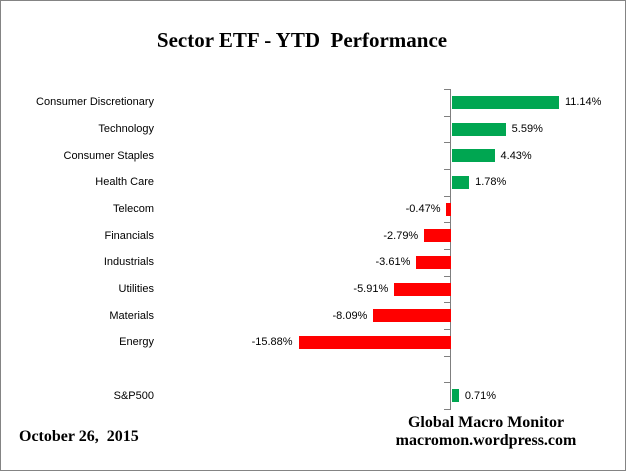 This screenshot has width=626, height=471. What do you see at coordinates (461, 182) in the screenshot?
I see `bar-health-care` at bounding box center [461, 182].